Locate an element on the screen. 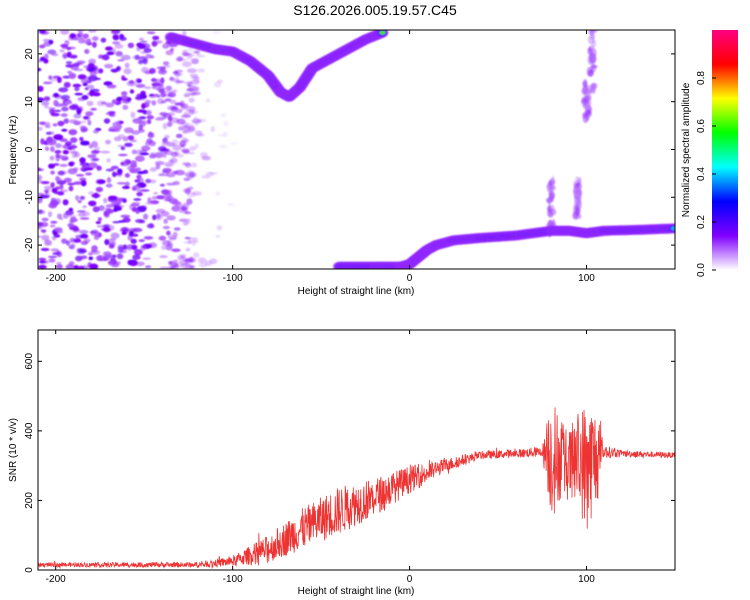 This screenshot has height=600, width=750. colorbar-tick-label: 0.8 is located at coordinates (701, 78).